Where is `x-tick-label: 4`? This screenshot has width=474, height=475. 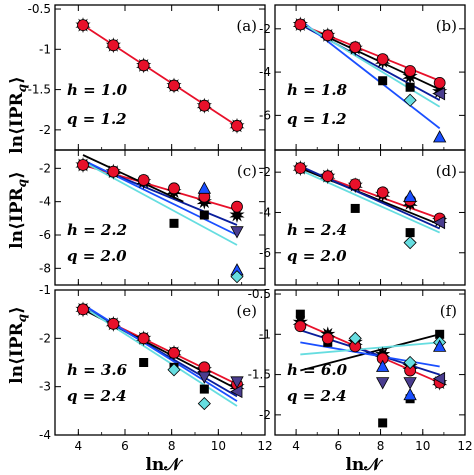 x-tick-label: 4 is located at coordinates (296, 446).